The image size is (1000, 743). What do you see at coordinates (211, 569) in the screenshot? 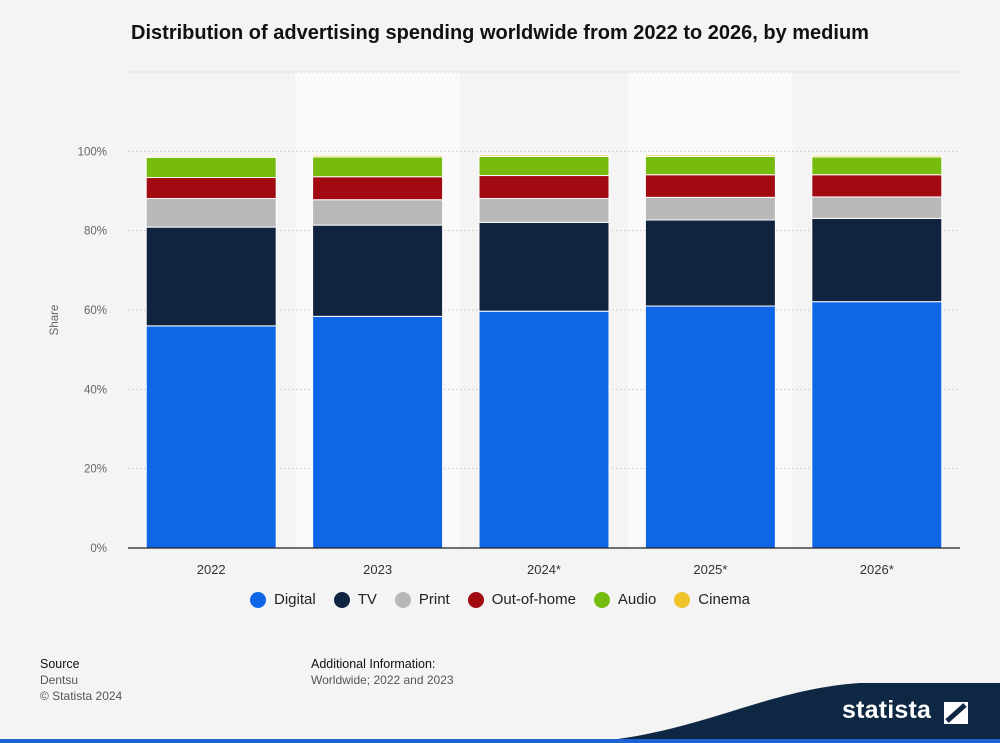
I see `x-tick-label: 2022` at bounding box center [211, 569].